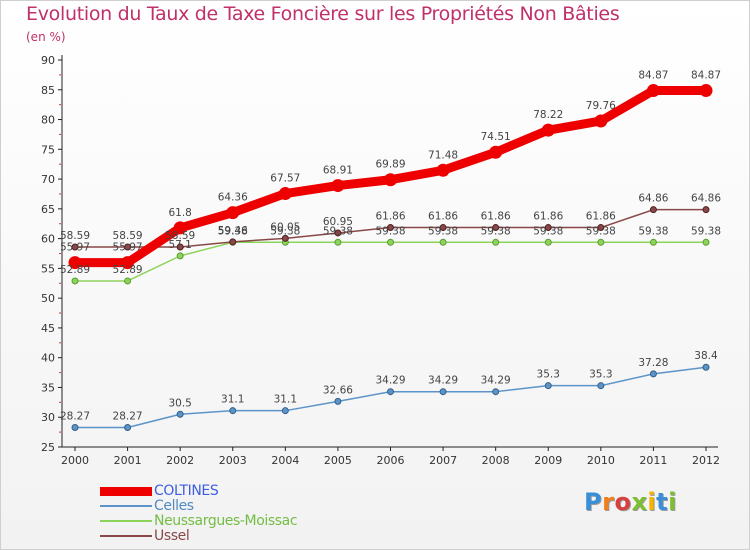 This screenshot has width=750, height=550. What do you see at coordinates (48, 447) in the screenshot?
I see `y-tick-label: 25` at bounding box center [48, 447].